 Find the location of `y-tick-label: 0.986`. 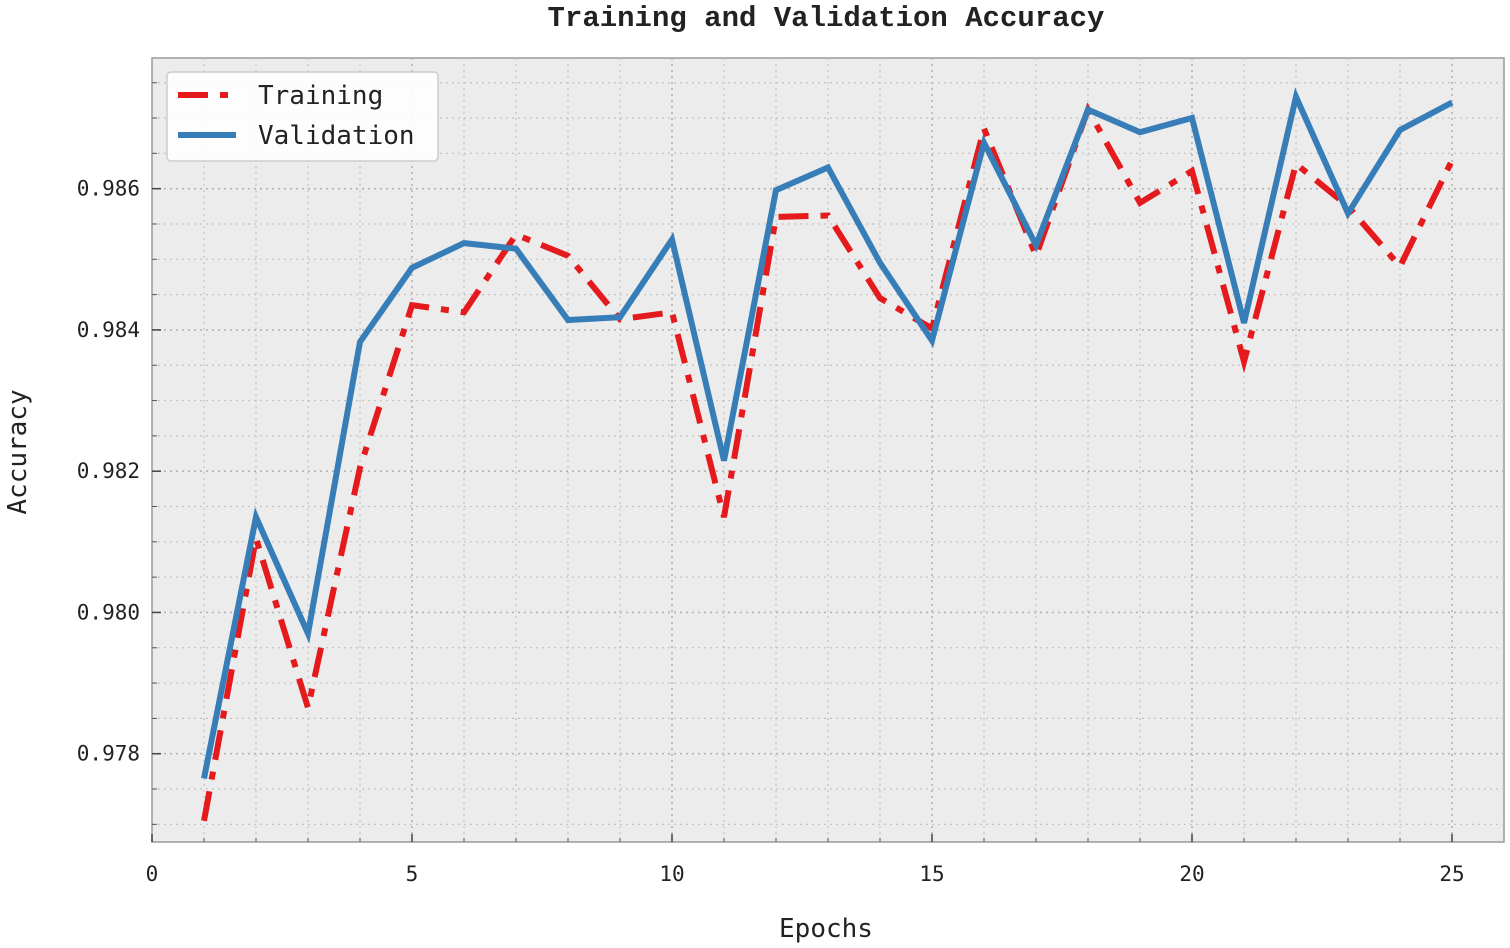

y-tick-label: 0.986 is located at coordinates (108, 189).